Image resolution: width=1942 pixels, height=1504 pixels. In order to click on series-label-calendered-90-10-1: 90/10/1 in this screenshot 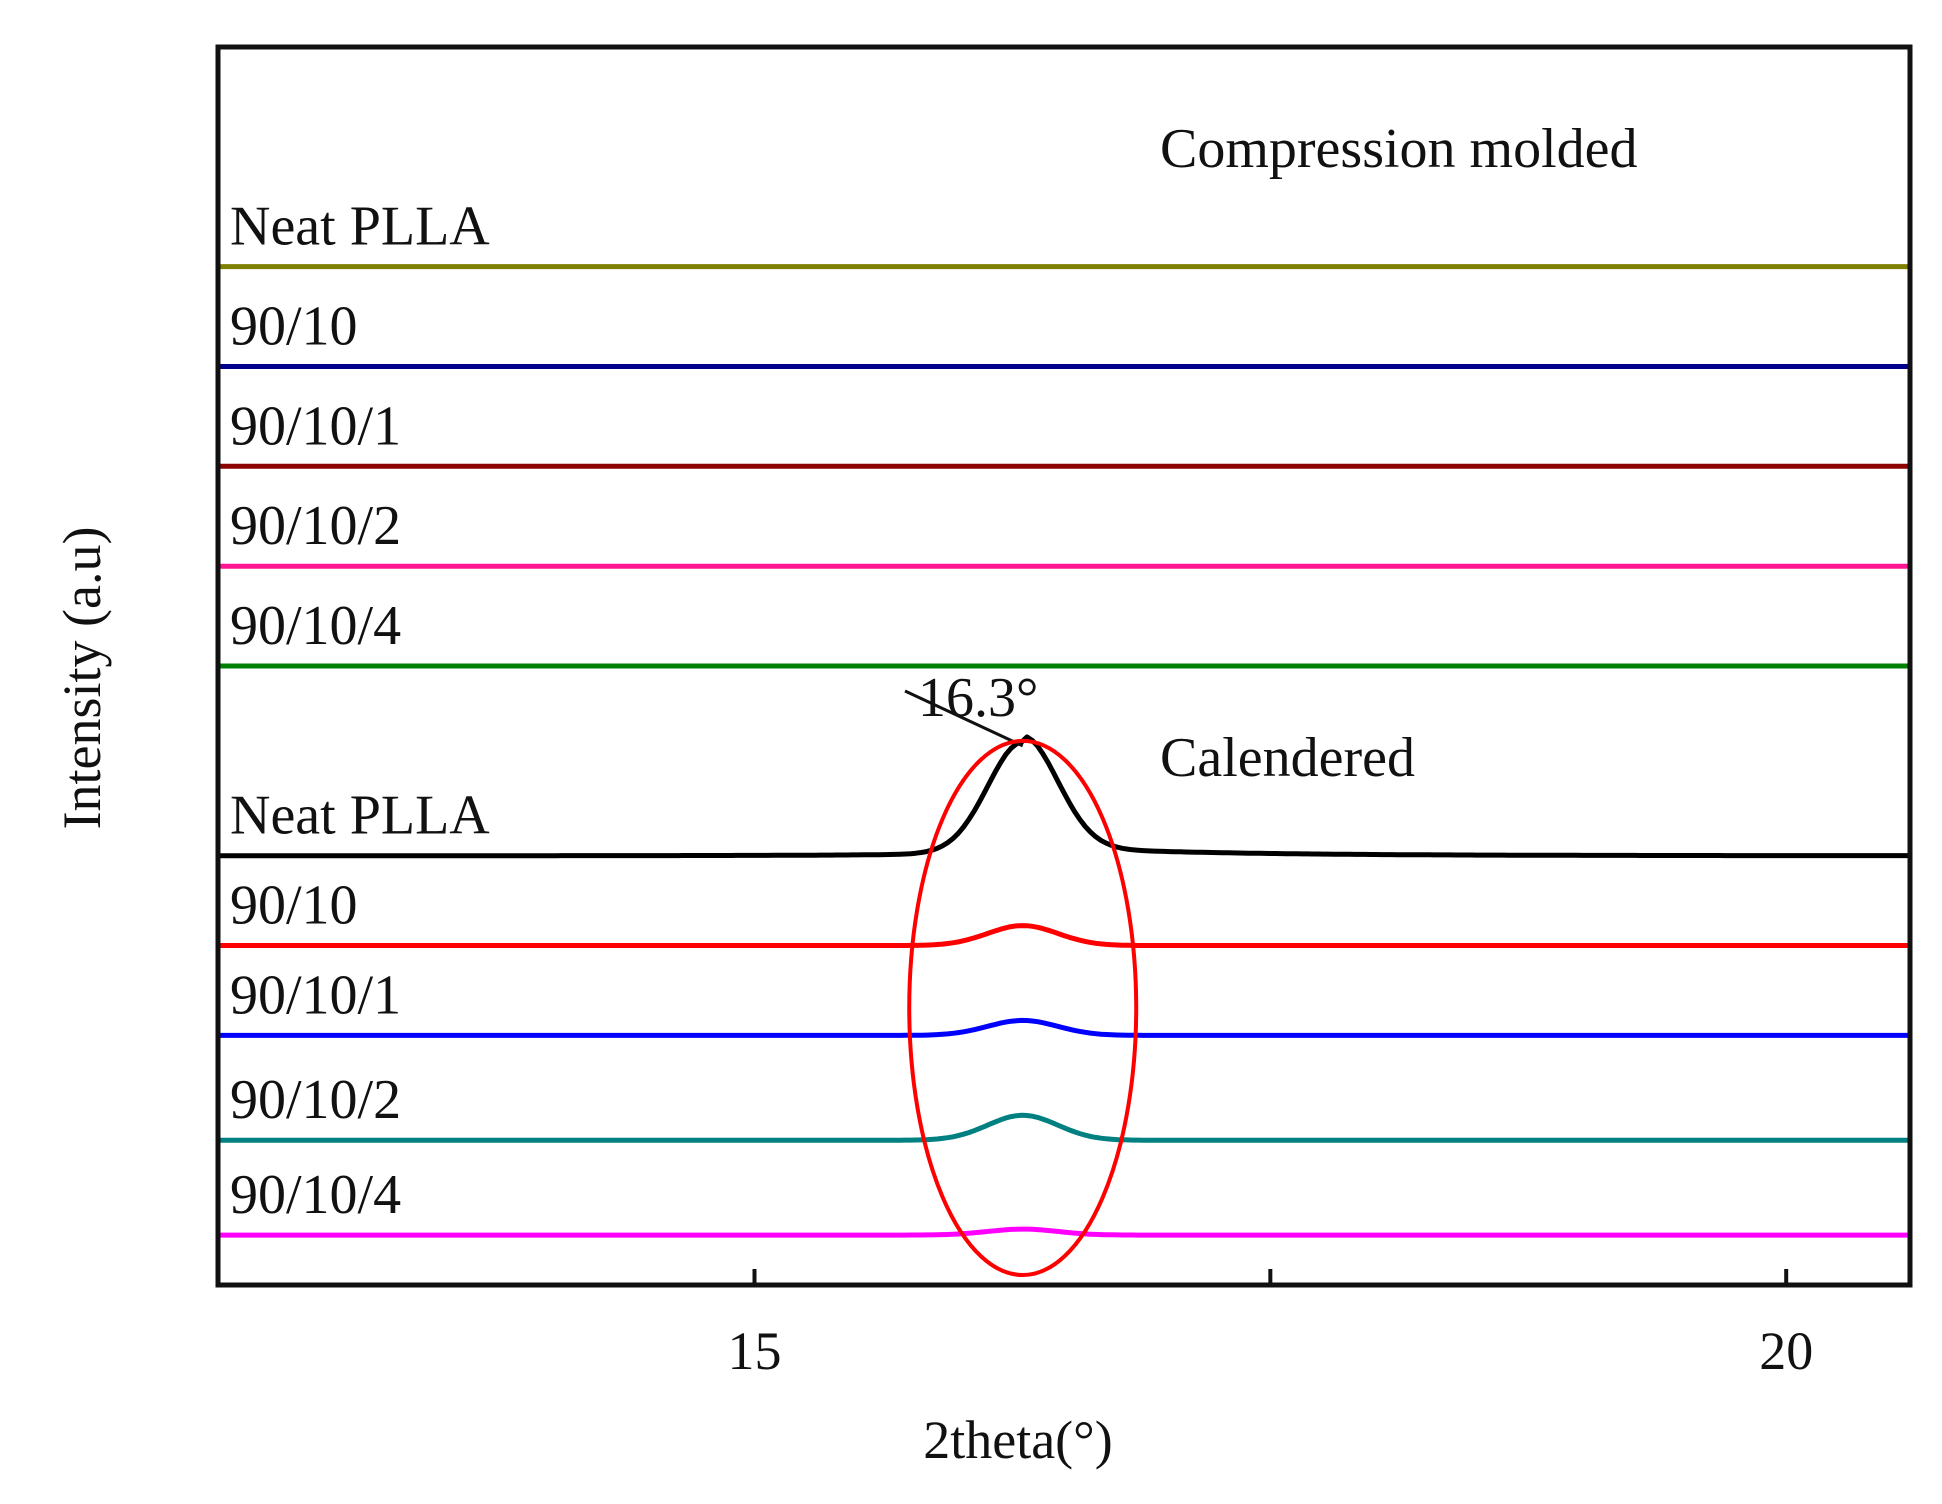, I will do `click(315, 995)`.